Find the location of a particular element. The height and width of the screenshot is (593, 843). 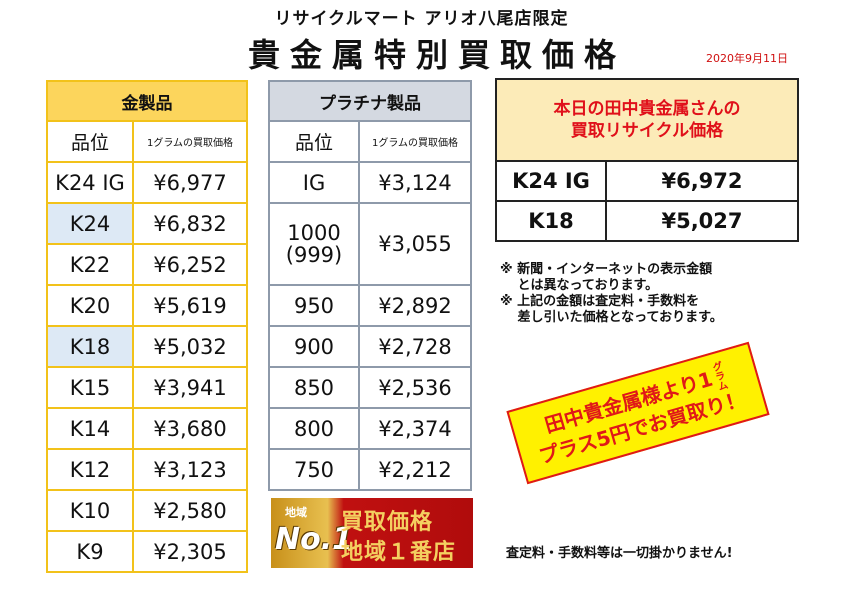

gold-price: ¥5,032 is located at coordinates (190, 346).